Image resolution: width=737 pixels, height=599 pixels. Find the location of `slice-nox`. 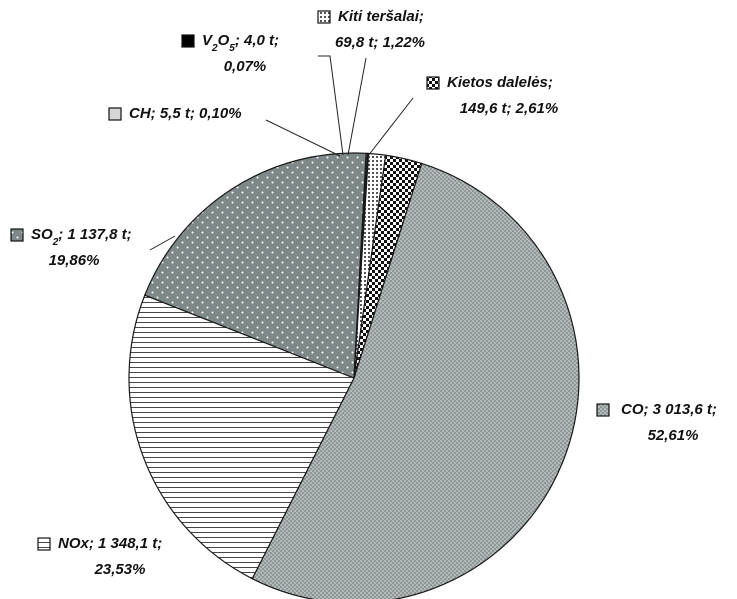

slice-nox is located at coordinates (241, 437).